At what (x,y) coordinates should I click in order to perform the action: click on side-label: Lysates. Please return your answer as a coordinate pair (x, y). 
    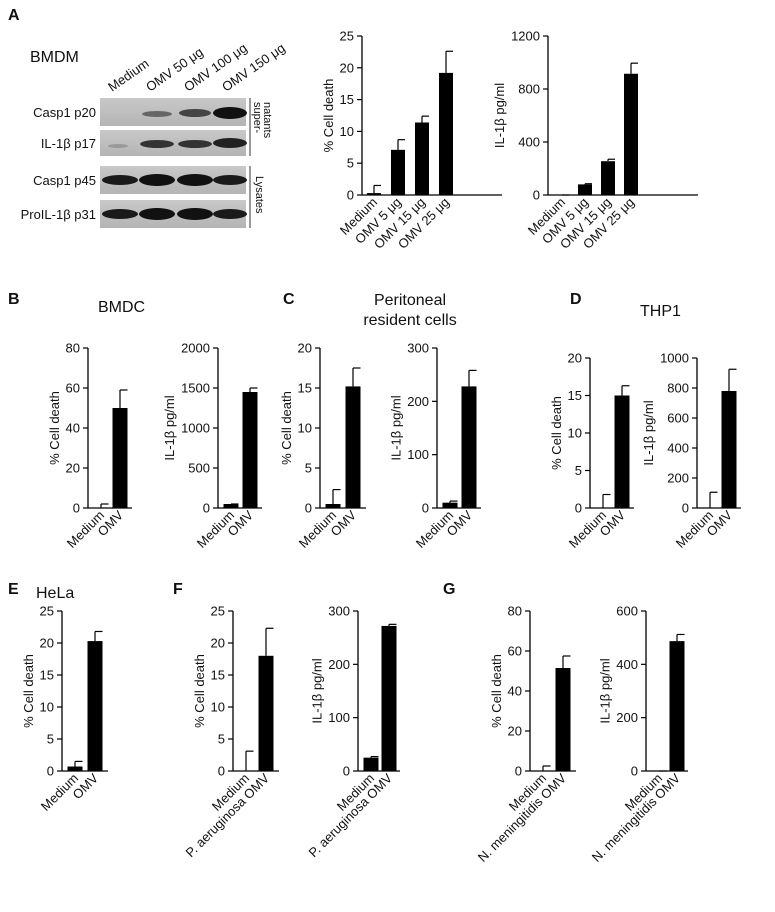
    Looking at the image, I should click on (259, 195).